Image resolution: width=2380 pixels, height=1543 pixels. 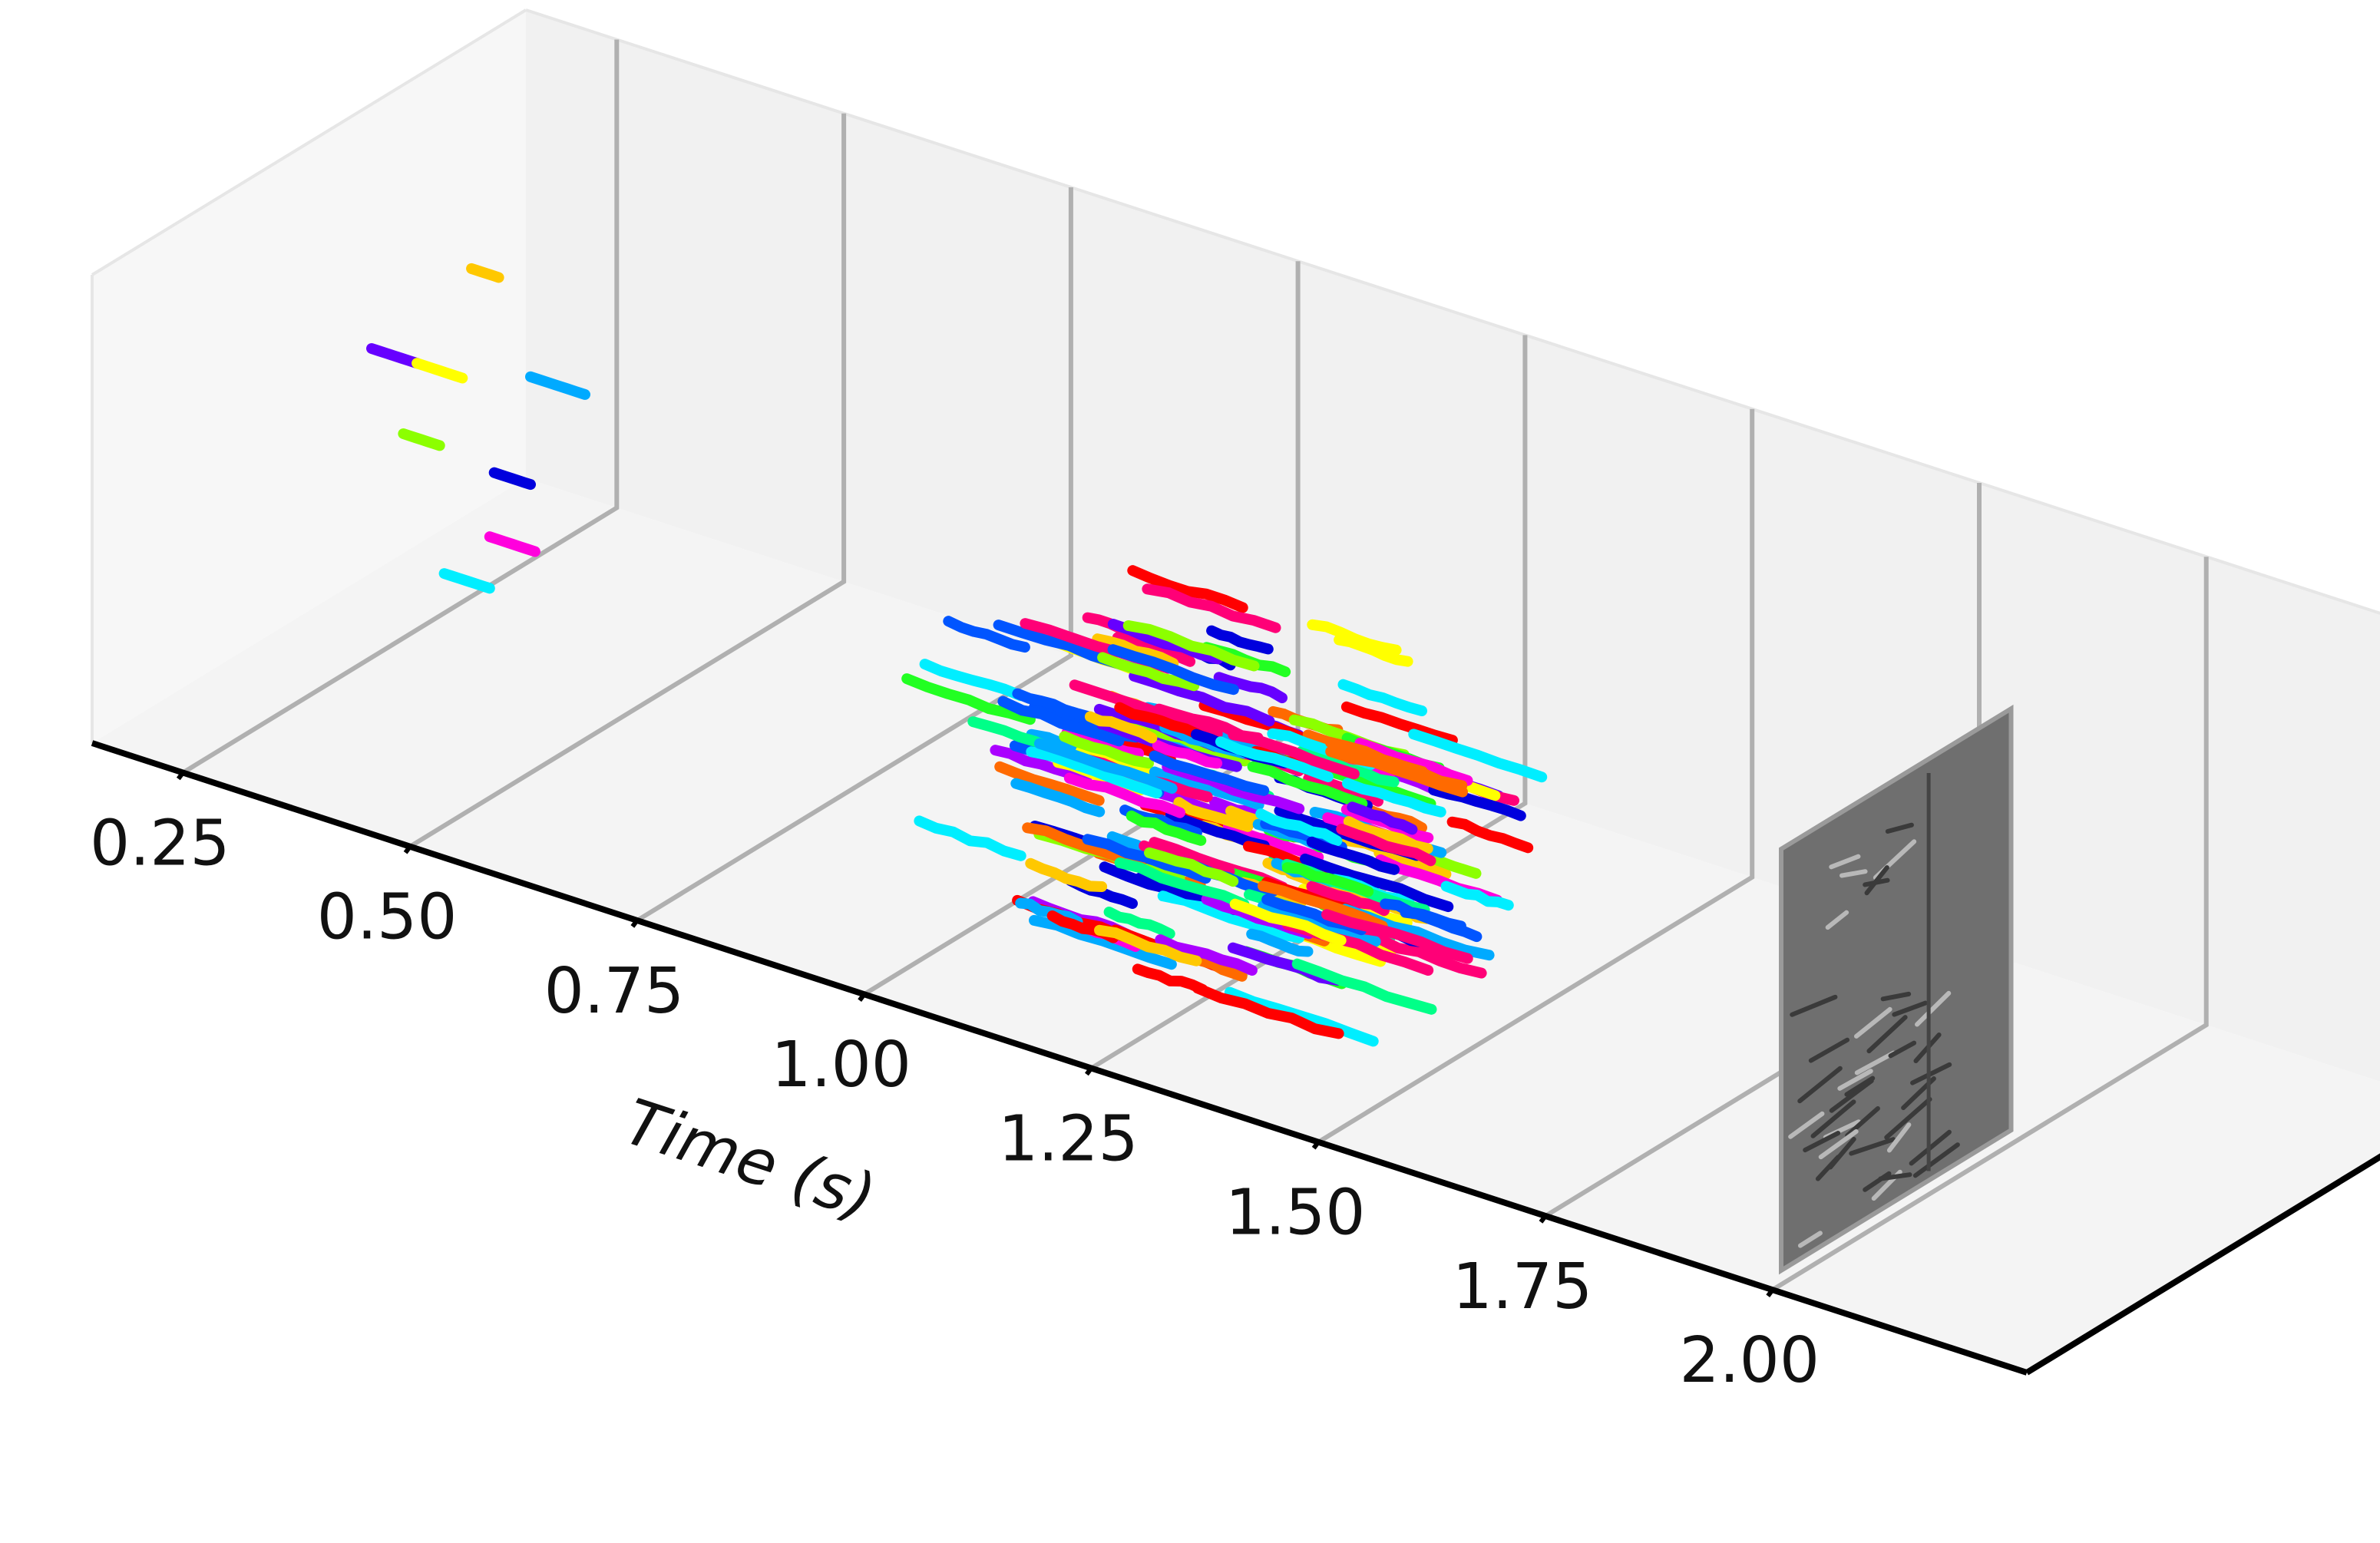 I want to click on image-plane-frame, so click(x=1896, y=989).